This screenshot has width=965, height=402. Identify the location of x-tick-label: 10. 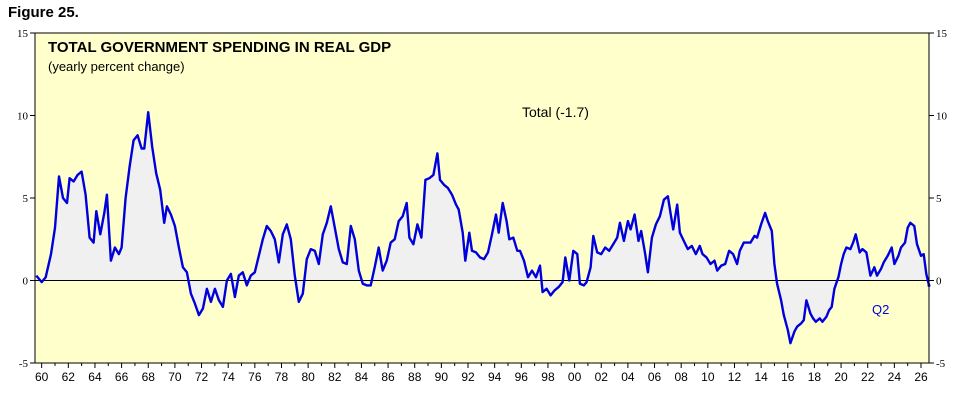
(708, 377).